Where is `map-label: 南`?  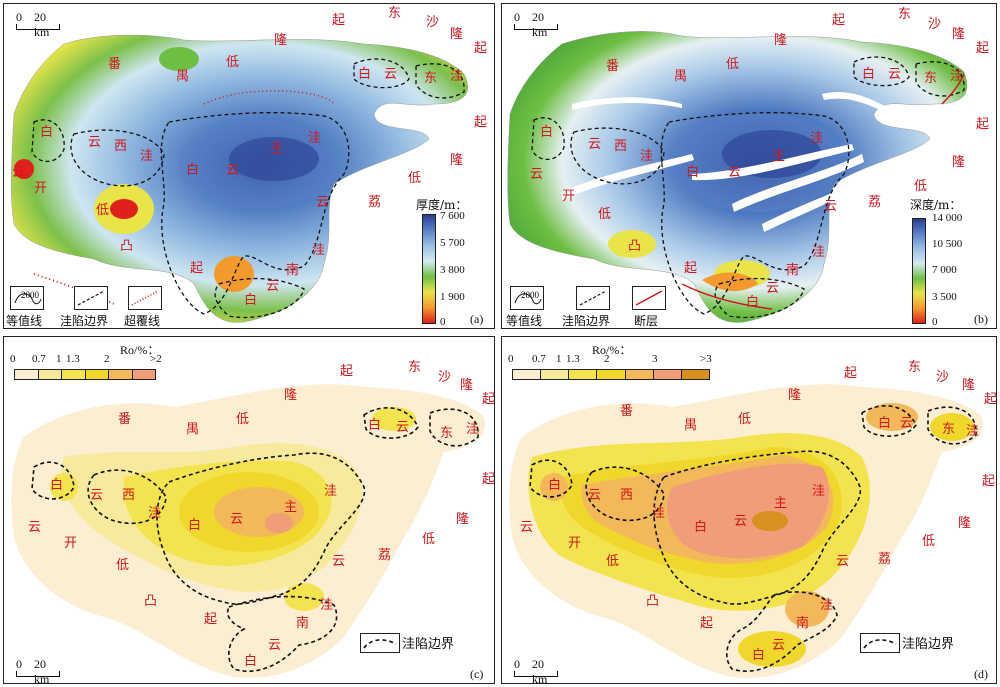 map-label: 南 is located at coordinates (793, 270).